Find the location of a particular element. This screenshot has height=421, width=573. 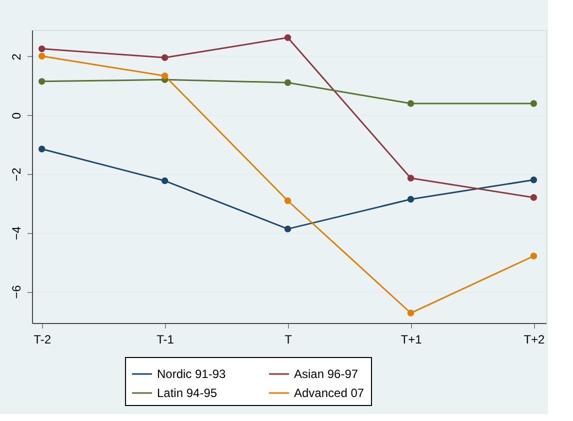

x-tick-label: T+1 is located at coordinates (411, 339).